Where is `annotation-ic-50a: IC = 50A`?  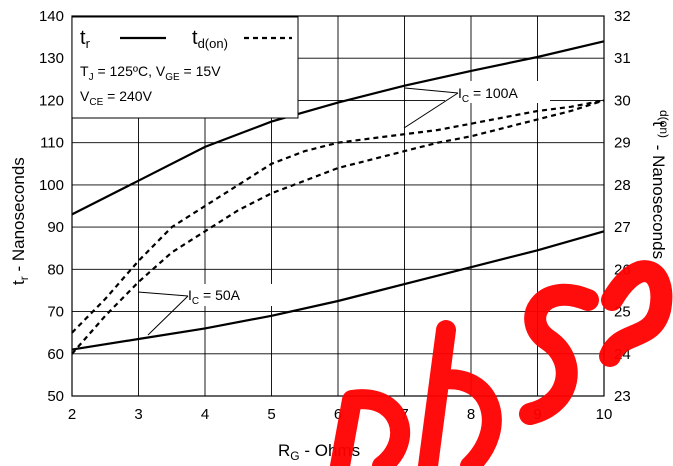 annotation-ic-50a: IC = 50A is located at coordinates (207, 310).